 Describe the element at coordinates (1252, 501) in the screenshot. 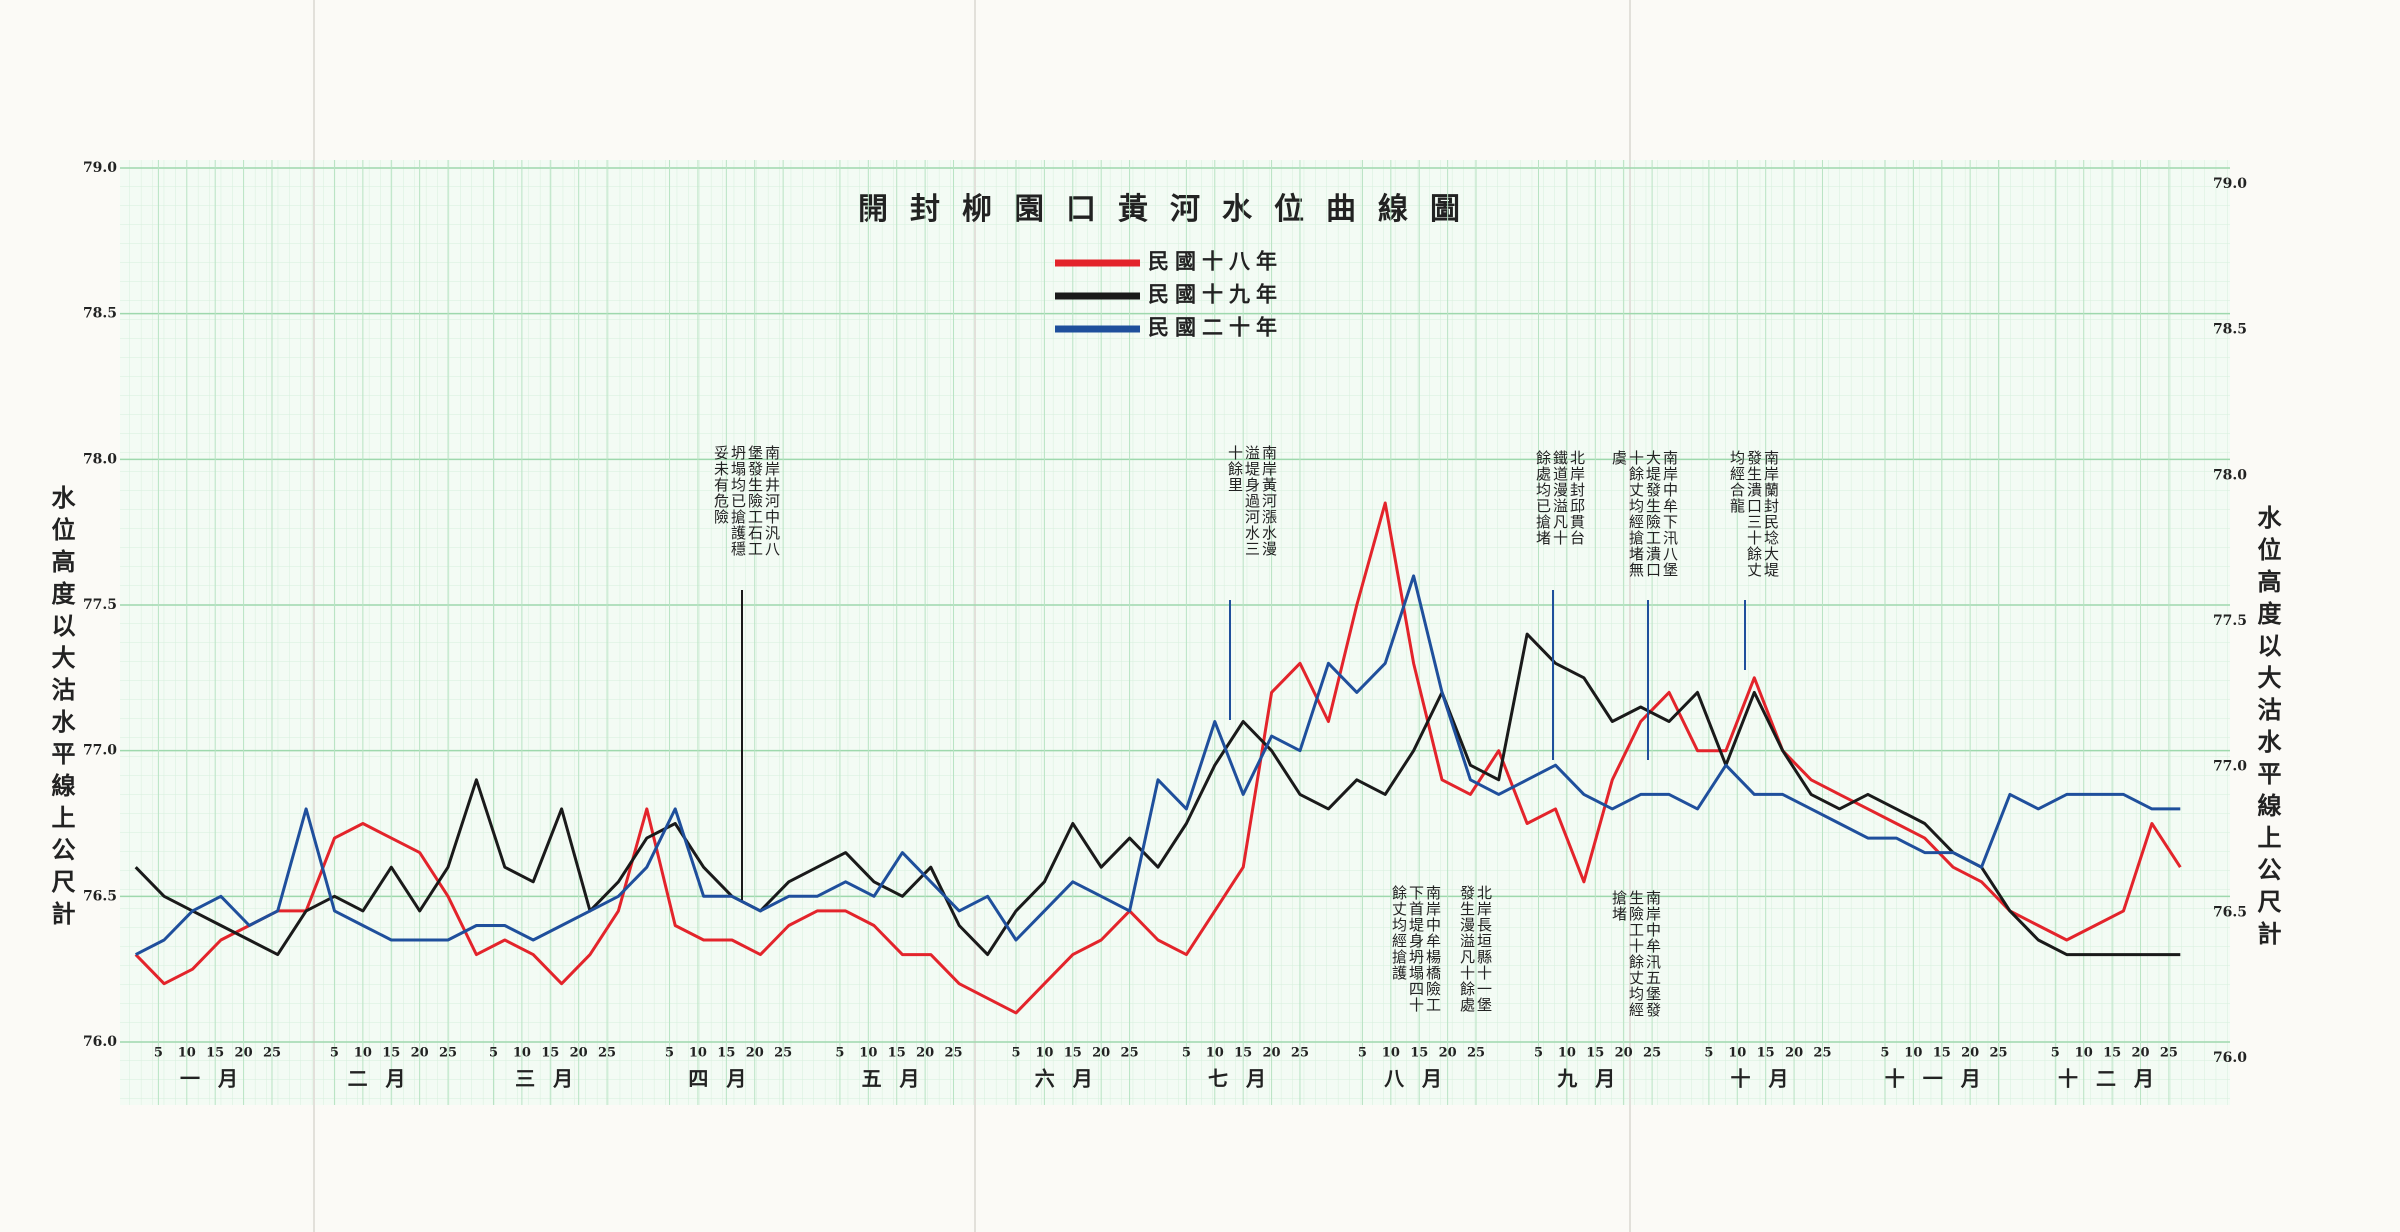

I see `annotation: 南岸黃河漲水漫溢堤身過河水三十餘里` at that location.